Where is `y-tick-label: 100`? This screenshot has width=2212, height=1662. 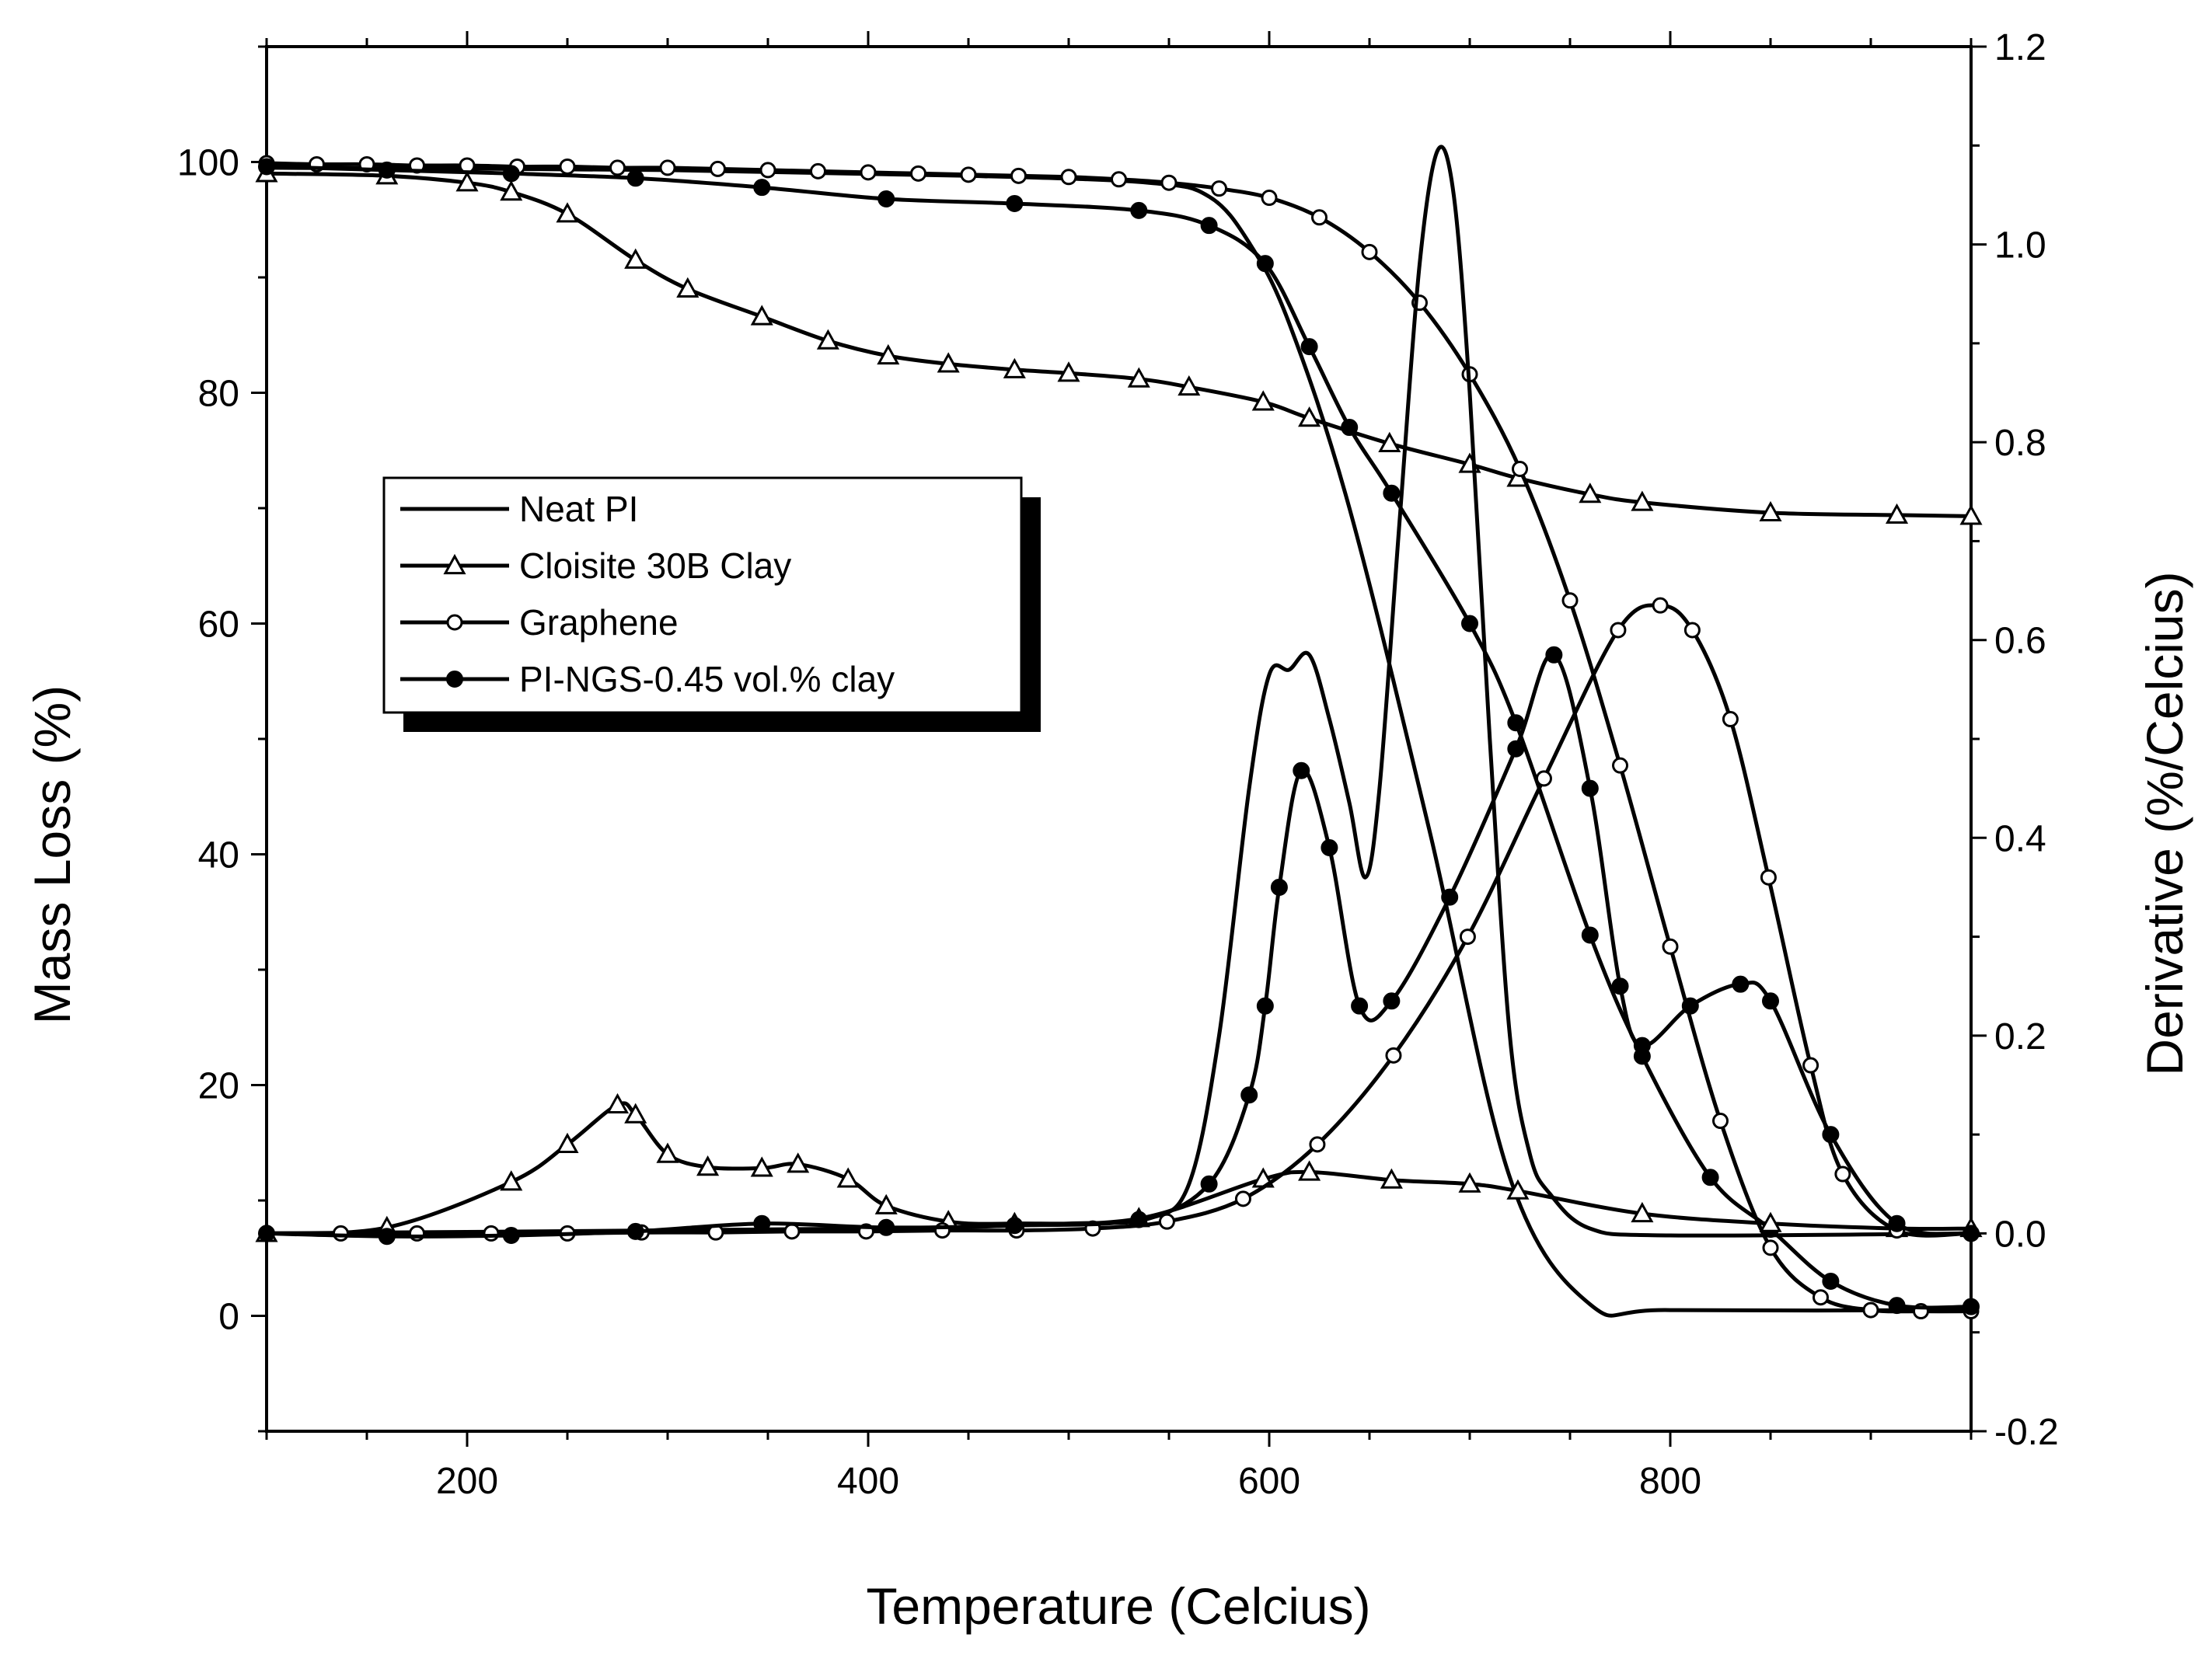
y-tick-label: 100 is located at coordinates (208, 164).